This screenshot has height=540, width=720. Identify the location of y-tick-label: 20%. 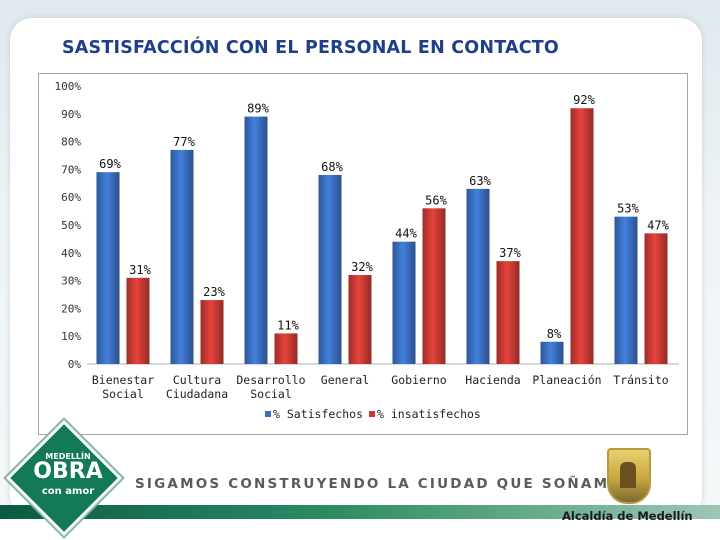
(71, 308).